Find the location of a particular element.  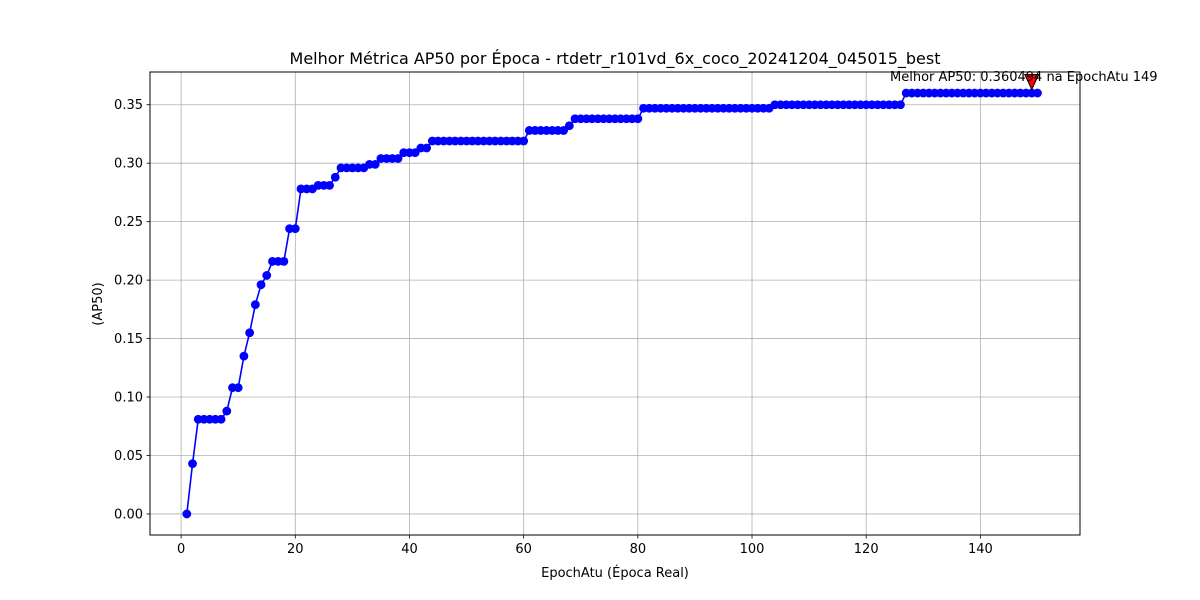

x-tick-label: 60 is located at coordinates (523, 549).